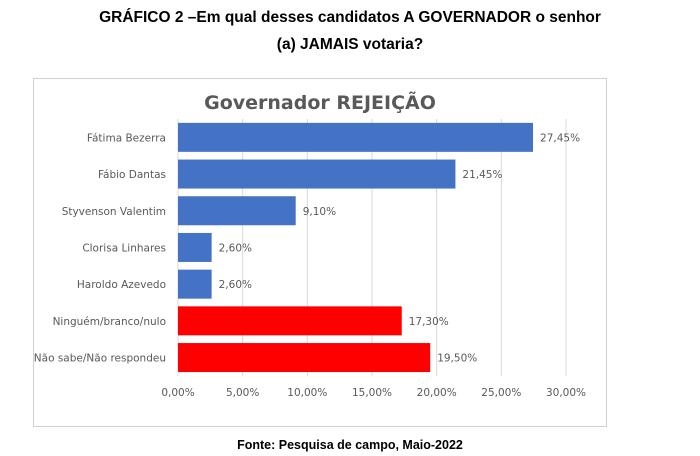 This screenshot has height=456, width=700. What do you see at coordinates (457, 359) in the screenshot?
I see `value-label: 19,50%` at bounding box center [457, 359].